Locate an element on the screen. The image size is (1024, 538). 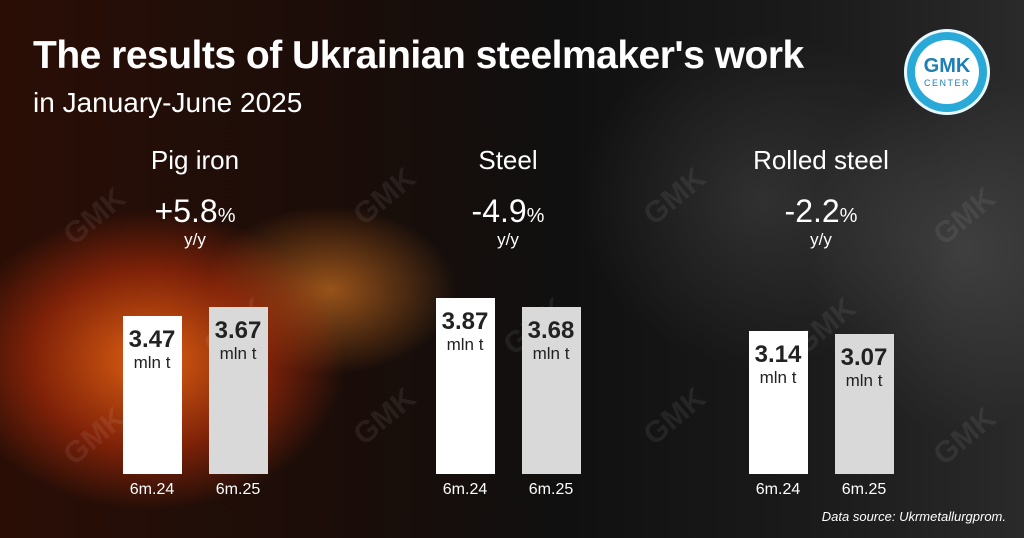
logo-main-text: GMK is located at coordinates (947, 66).